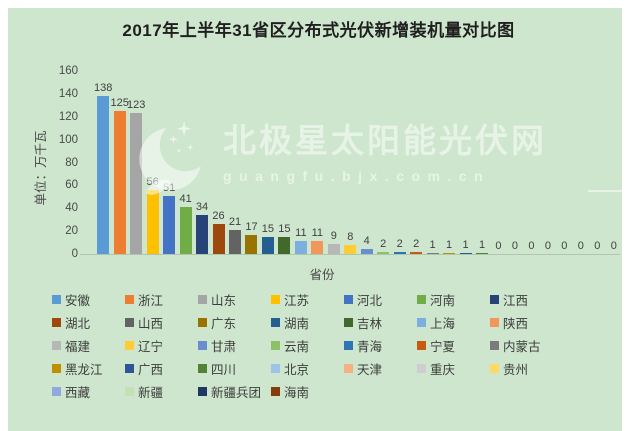 The image size is (637, 431). I want to click on legend-item-1: 安徽, so click(88, 299).